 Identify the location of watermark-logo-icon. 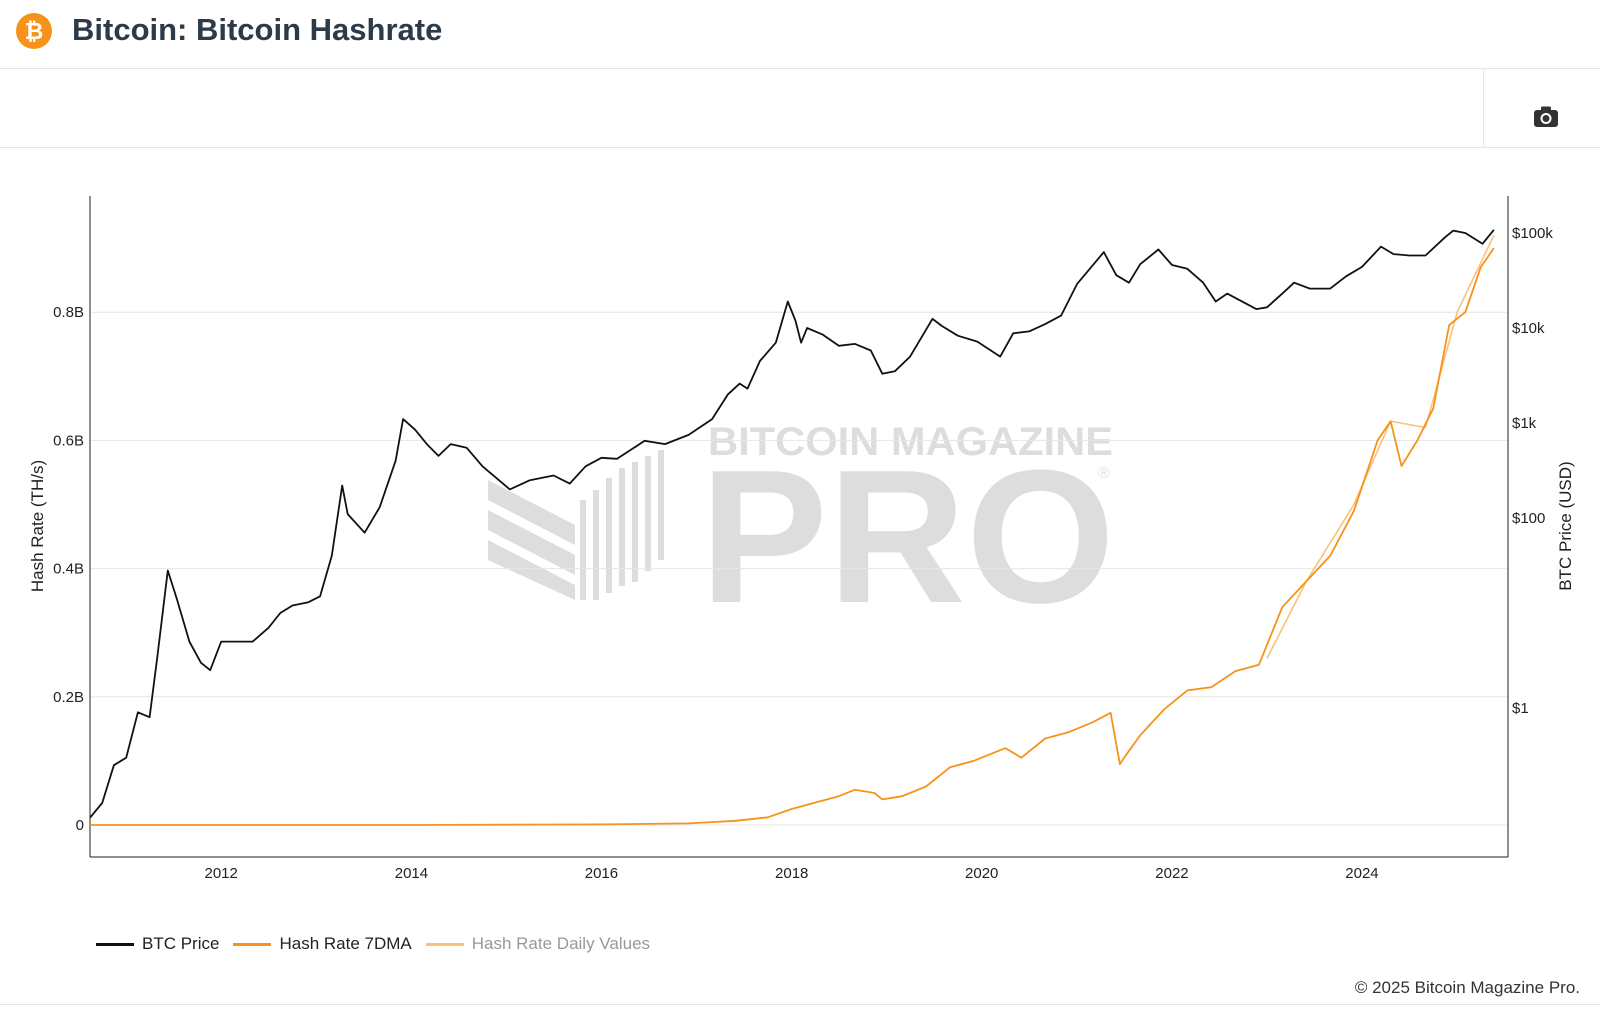
(576, 525).